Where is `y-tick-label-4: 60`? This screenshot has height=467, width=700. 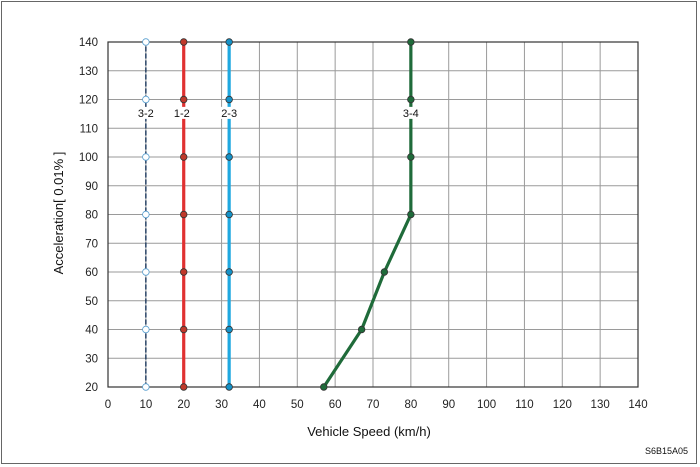
y-tick-label-4: 60 is located at coordinates (91, 273).